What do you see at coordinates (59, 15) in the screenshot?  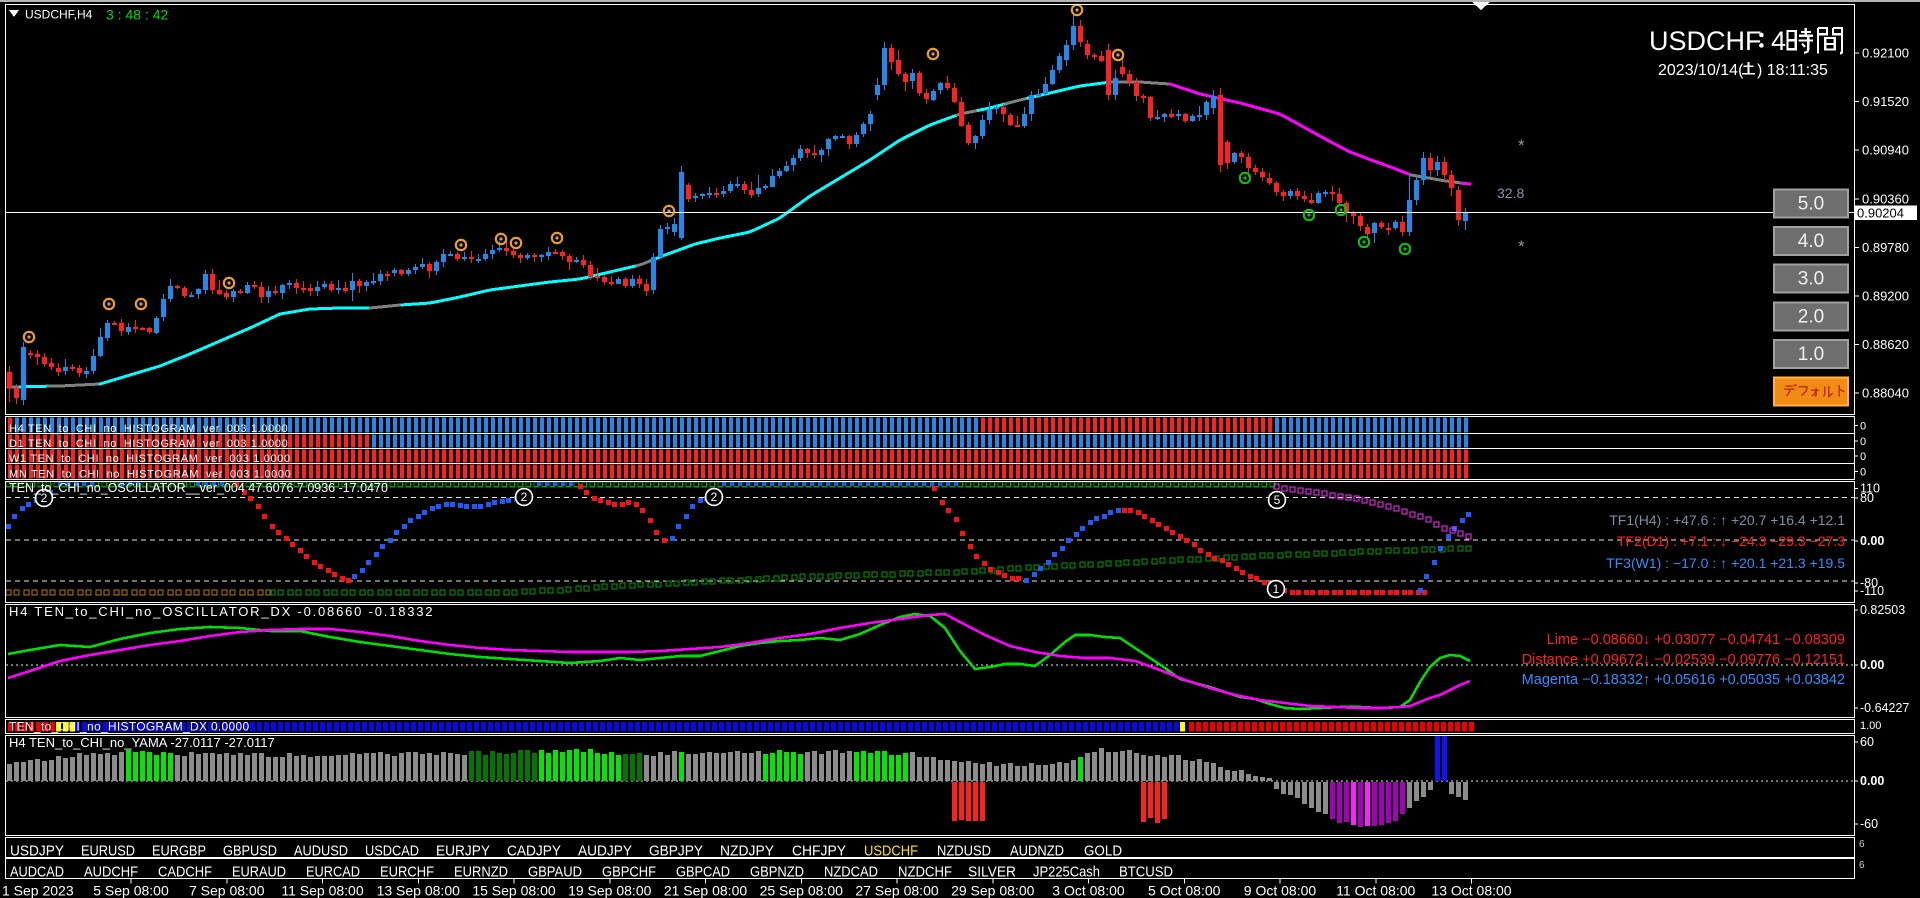 I see `svg-text: USDCHF,H4` at bounding box center [59, 15].